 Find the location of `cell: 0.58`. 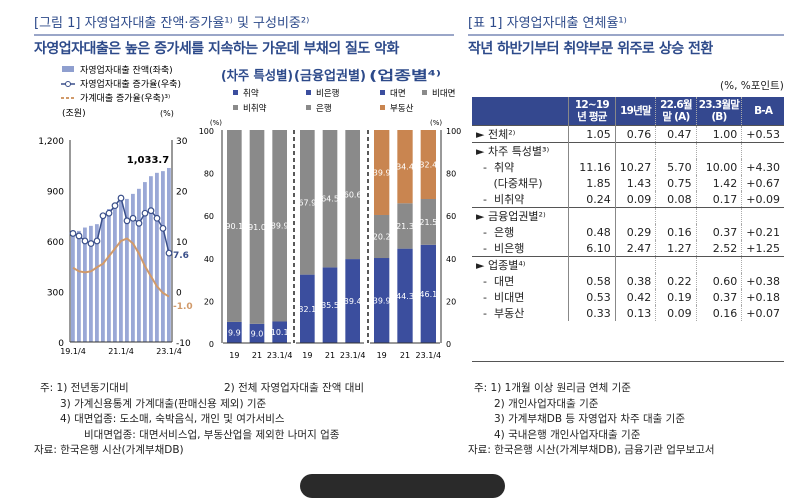

cell: 0.58 is located at coordinates (592, 281).